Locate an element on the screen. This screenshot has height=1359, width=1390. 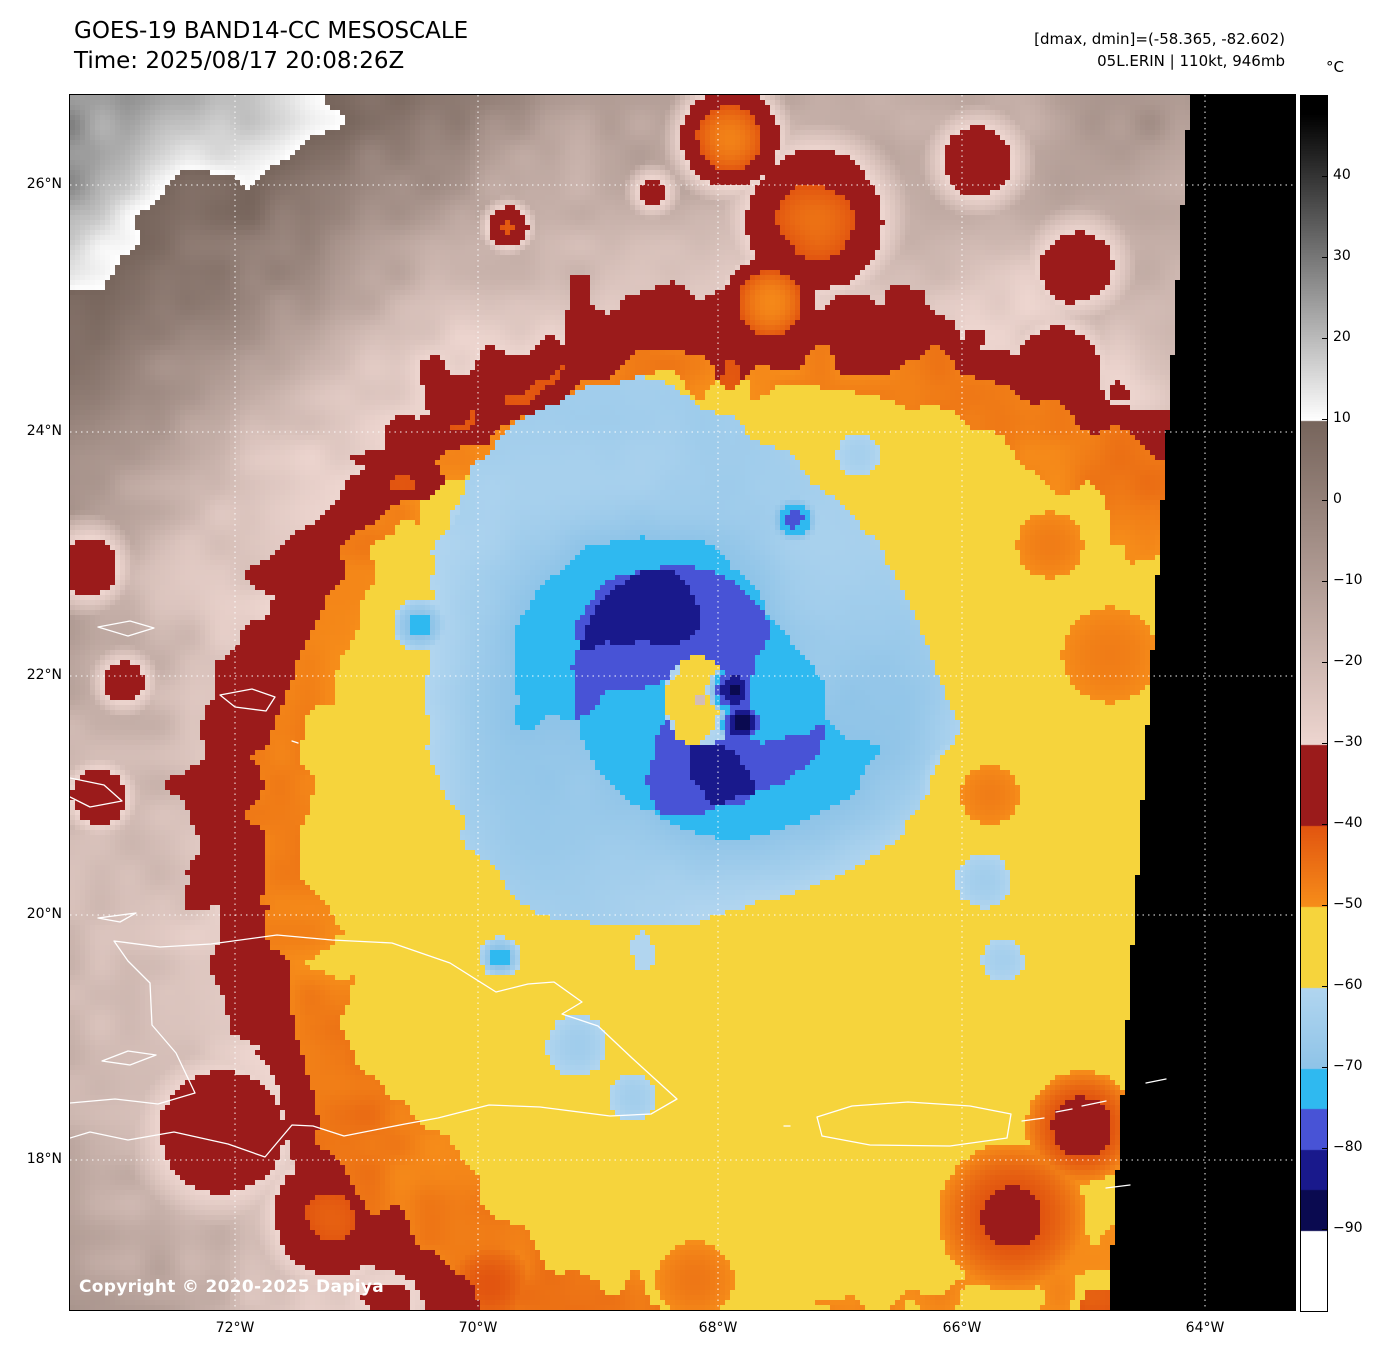
lon-label: 68°W is located at coordinates (718, 1328).